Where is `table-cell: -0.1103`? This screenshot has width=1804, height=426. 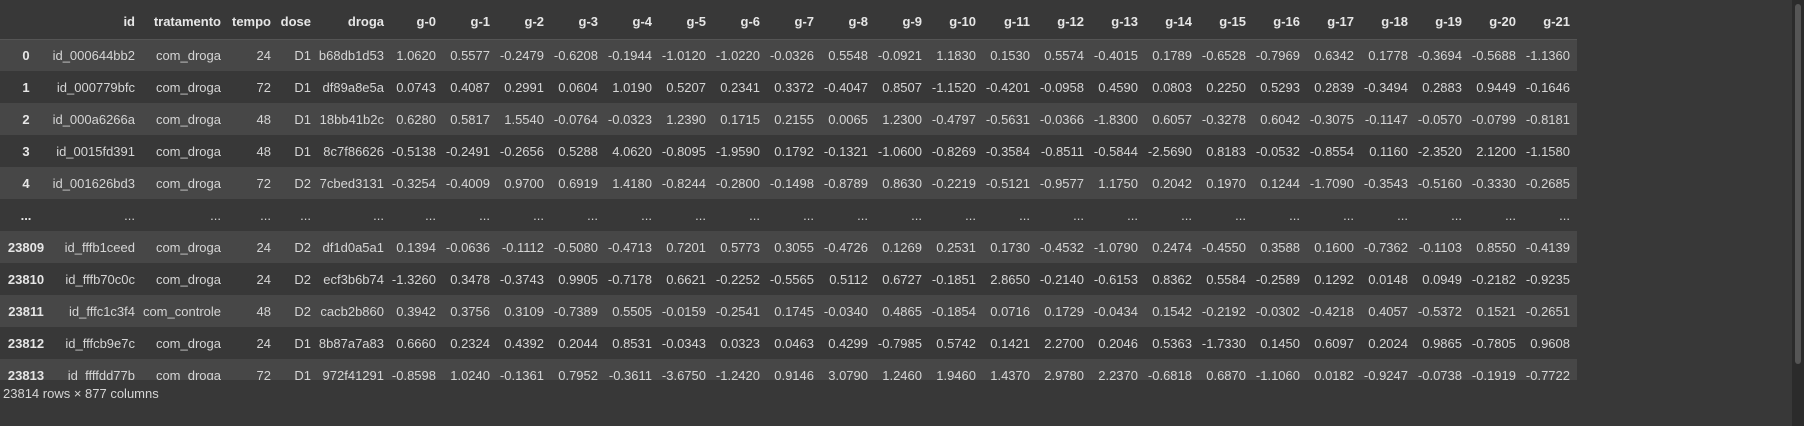
table-cell: -0.1103 is located at coordinates (1440, 247).